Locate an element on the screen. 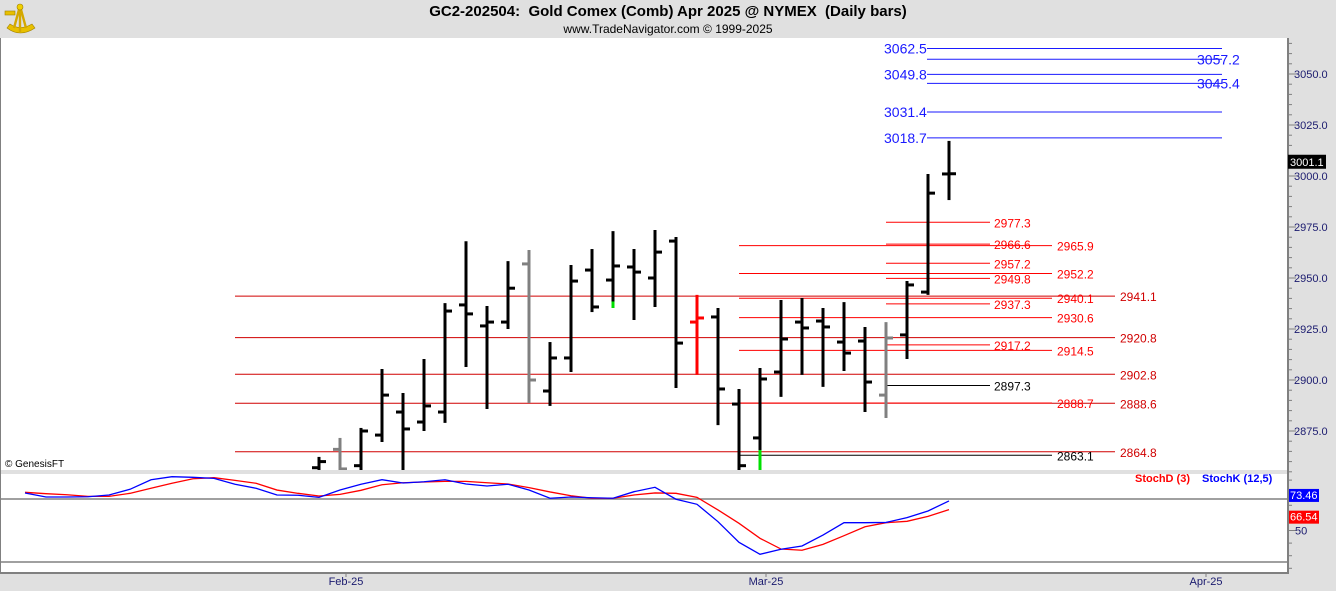 This screenshot has width=1336, height=591. level-label: 2940.1 is located at coordinates (1075, 299).